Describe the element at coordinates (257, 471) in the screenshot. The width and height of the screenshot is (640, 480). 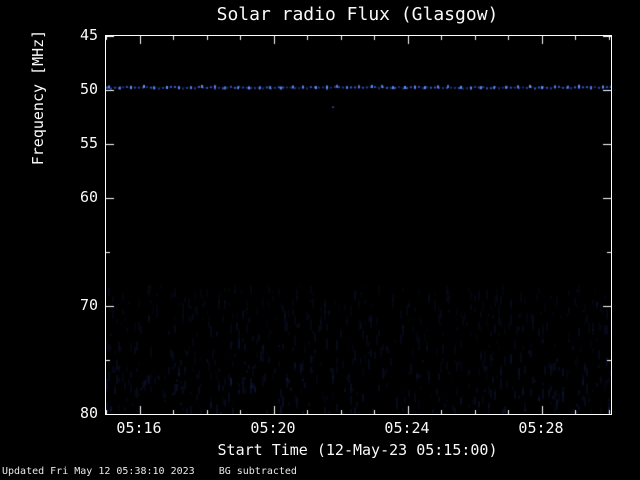
I see `bg-subtracted-note: BG subtracted` at that location.